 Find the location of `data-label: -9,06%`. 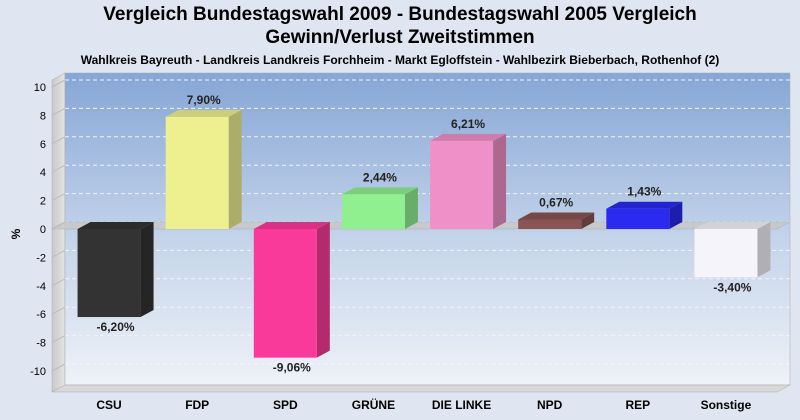

data-label: -9,06% is located at coordinates (292, 368).